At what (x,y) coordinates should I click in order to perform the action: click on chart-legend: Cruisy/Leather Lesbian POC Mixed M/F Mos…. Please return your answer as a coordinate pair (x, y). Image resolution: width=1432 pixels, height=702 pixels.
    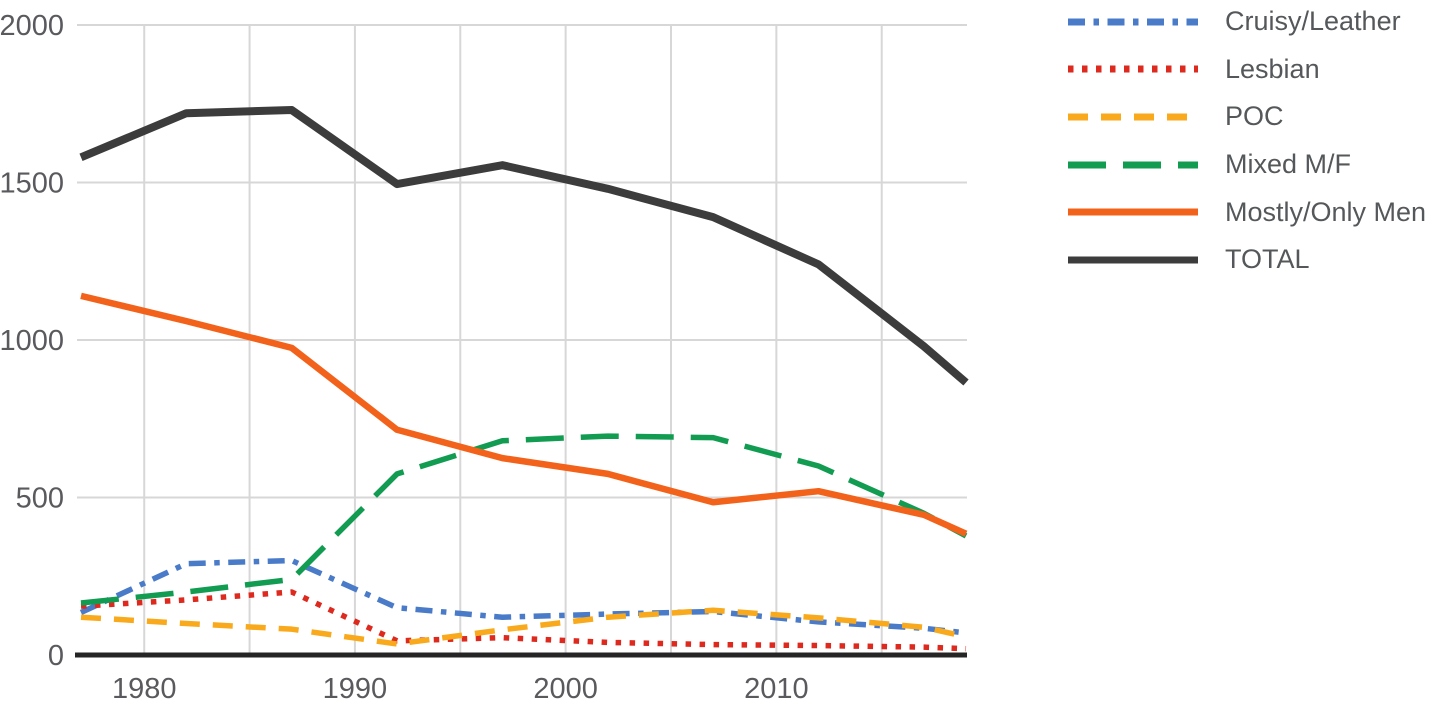
    Looking at the image, I should click on (1247, 142).